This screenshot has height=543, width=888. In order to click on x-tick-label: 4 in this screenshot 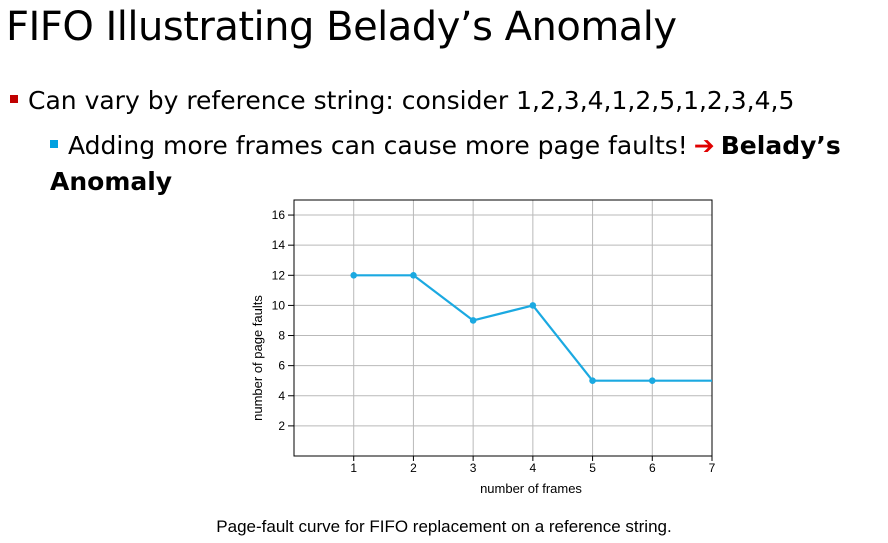, I will do `click(533, 468)`.